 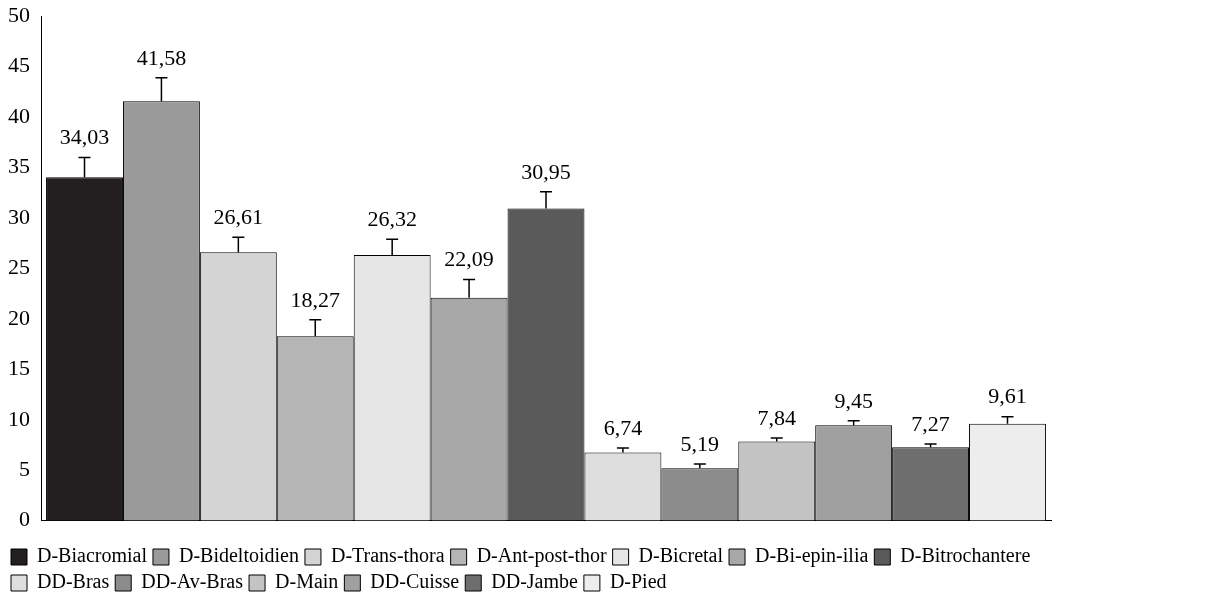 What do you see at coordinates (415, 581) in the screenshot?
I see `legend-label: DD-Cuisse` at bounding box center [415, 581].